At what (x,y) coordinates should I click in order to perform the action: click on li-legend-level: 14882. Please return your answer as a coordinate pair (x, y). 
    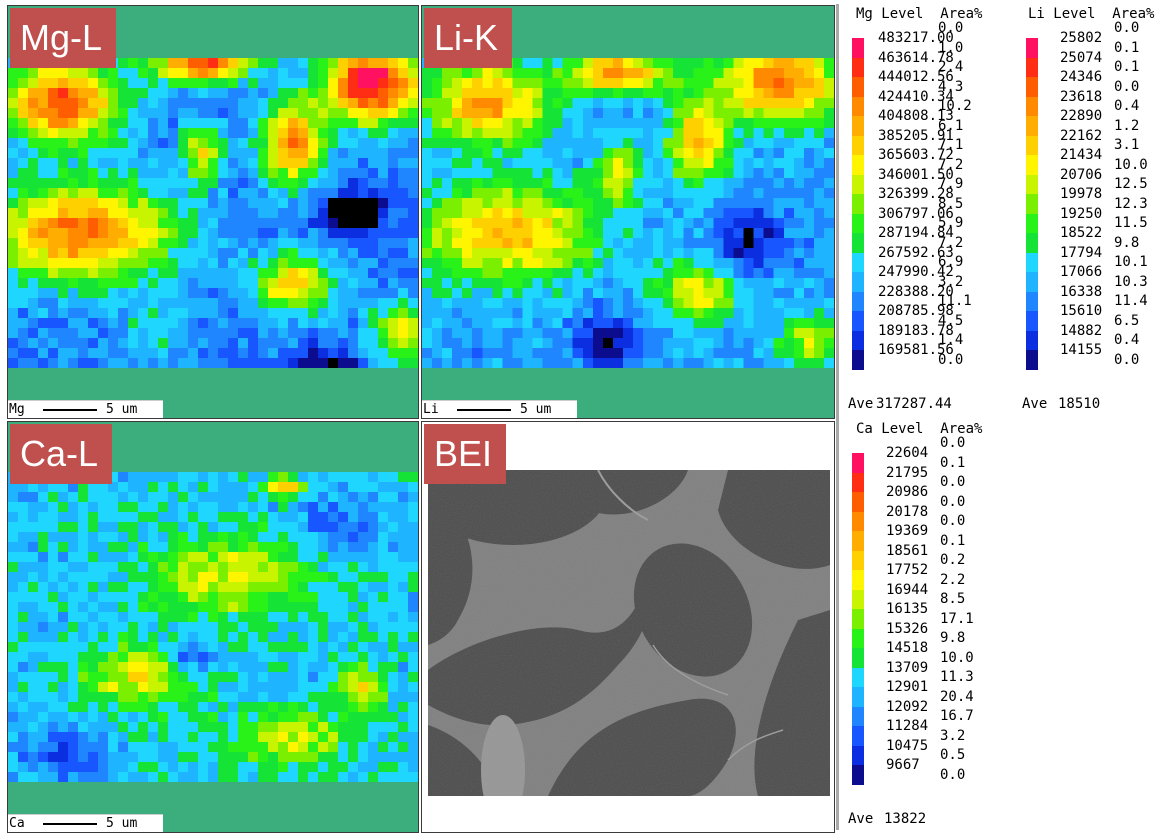
    Looking at the image, I should click on (1081, 330).